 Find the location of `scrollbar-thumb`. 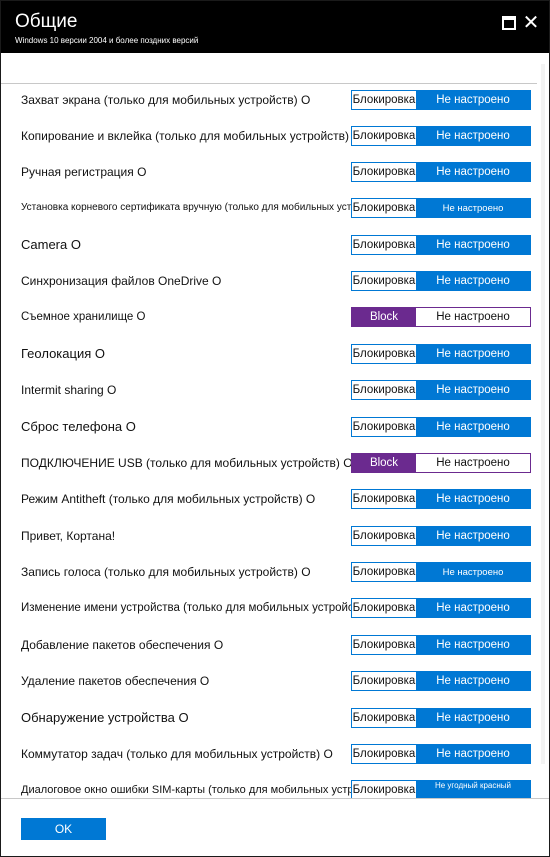

scrollbar-thumb is located at coordinates (543, 414).